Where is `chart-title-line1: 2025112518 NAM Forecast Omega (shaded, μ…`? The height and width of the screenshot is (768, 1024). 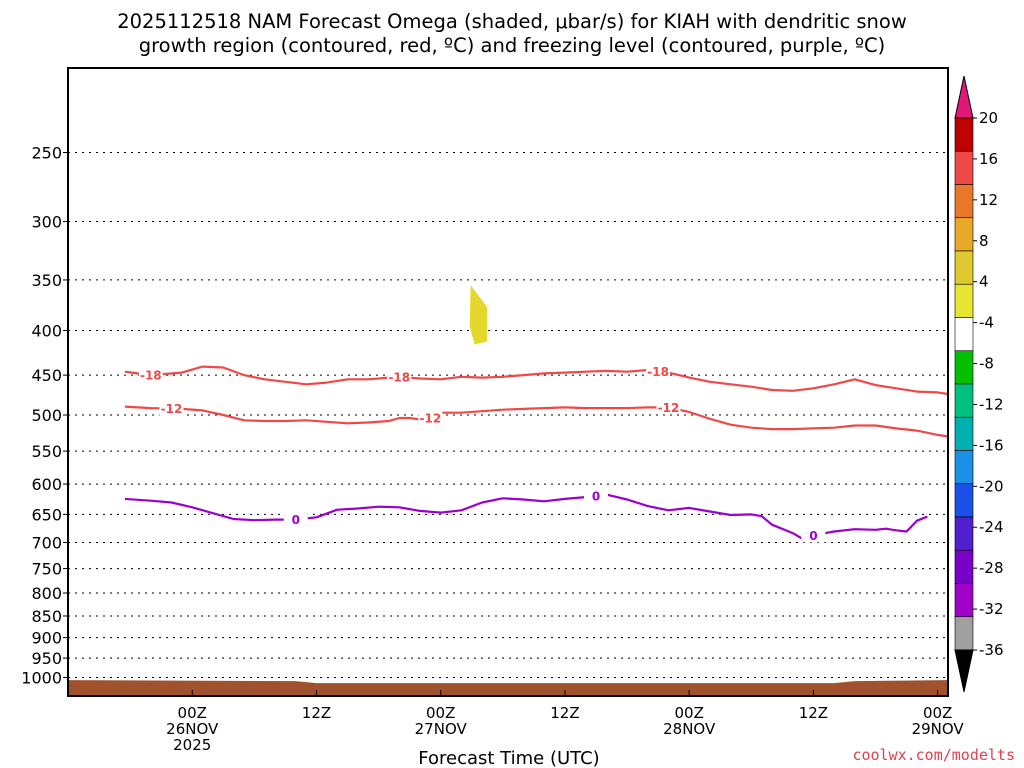 chart-title-line1: 2025112518 NAM Forecast Omega (shaded, μ… is located at coordinates (512, 21).